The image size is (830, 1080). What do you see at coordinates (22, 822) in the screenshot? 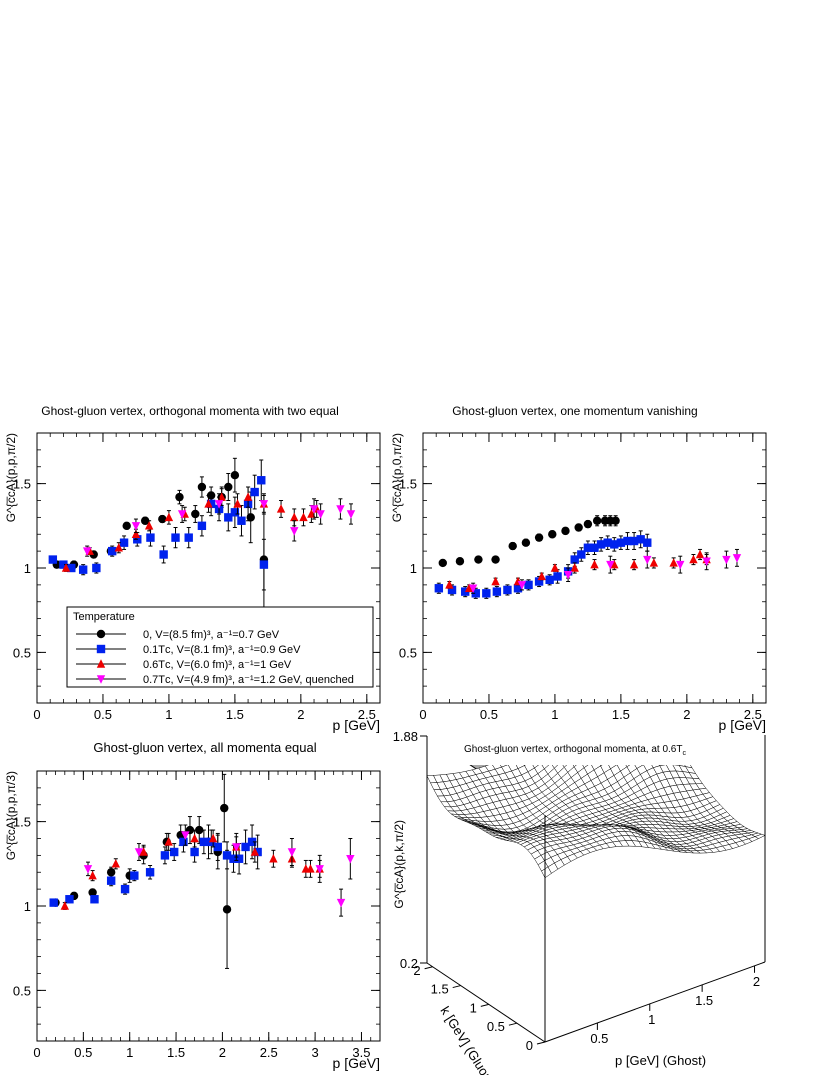
I see `chart3-ytick-label: 1.5` at bounding box center [22, 822].